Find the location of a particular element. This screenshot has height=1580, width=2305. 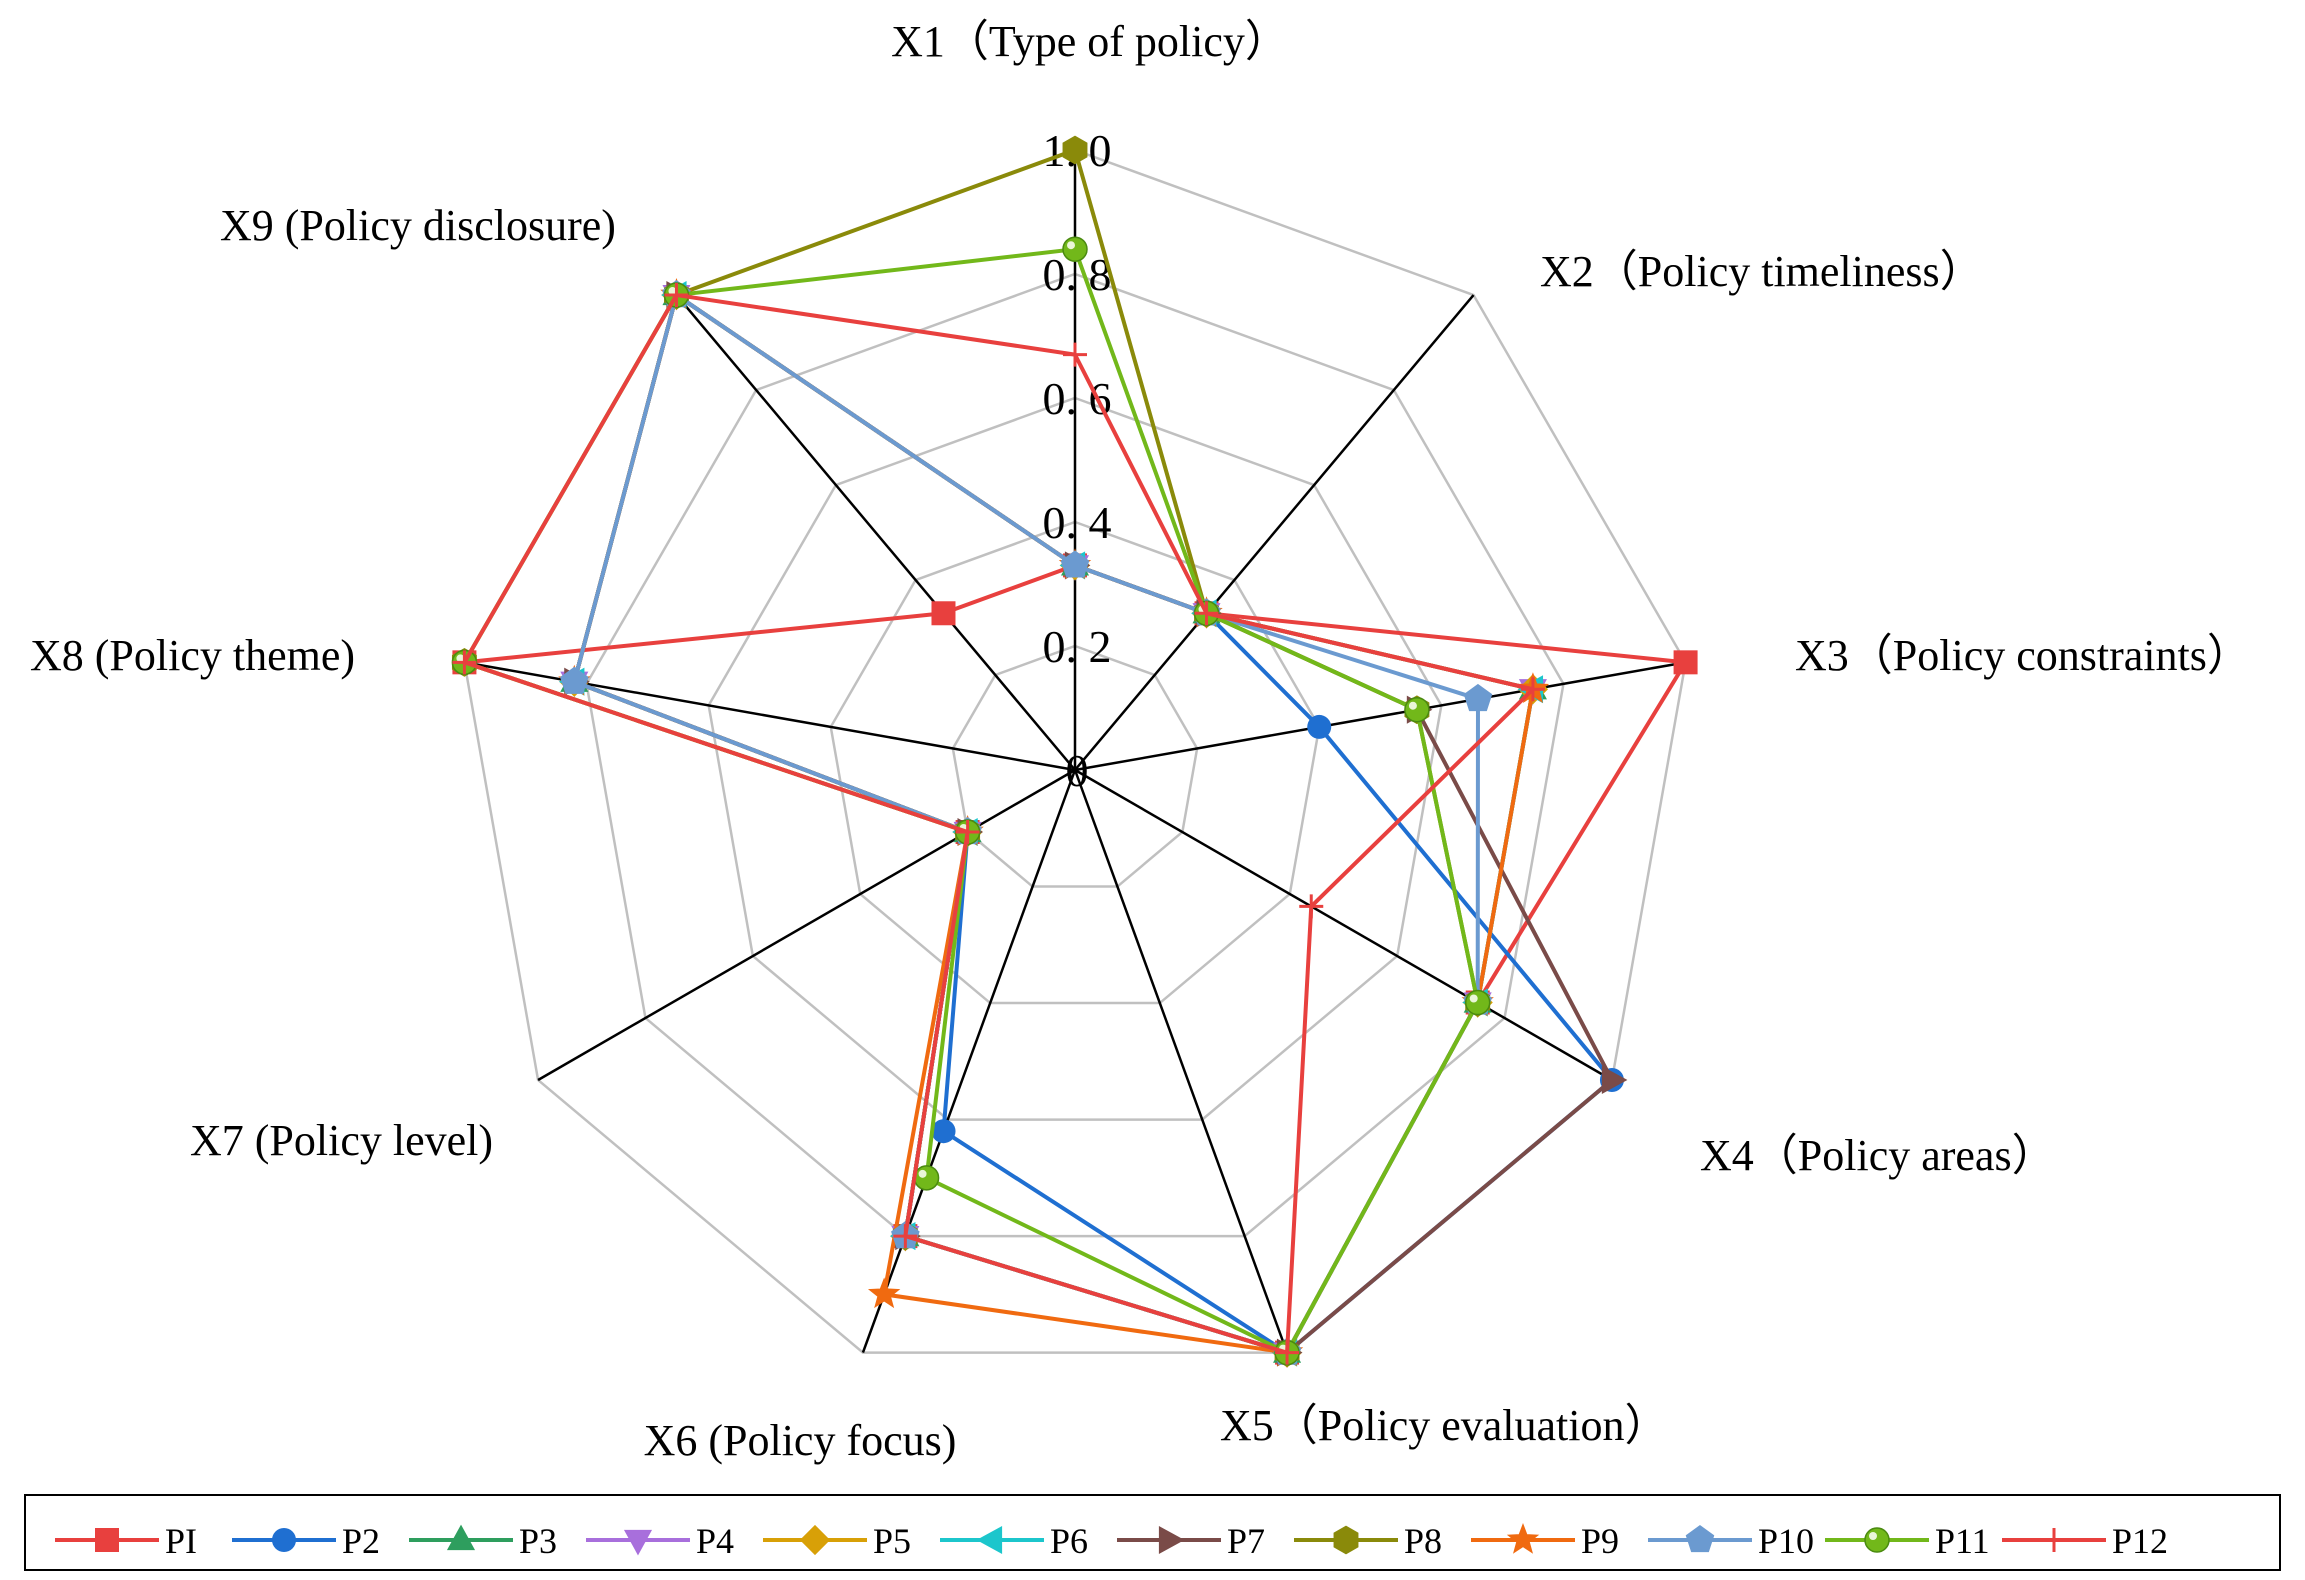

axis-label-x8: X8 (Policy theme) is located at coordinates (192, 655).